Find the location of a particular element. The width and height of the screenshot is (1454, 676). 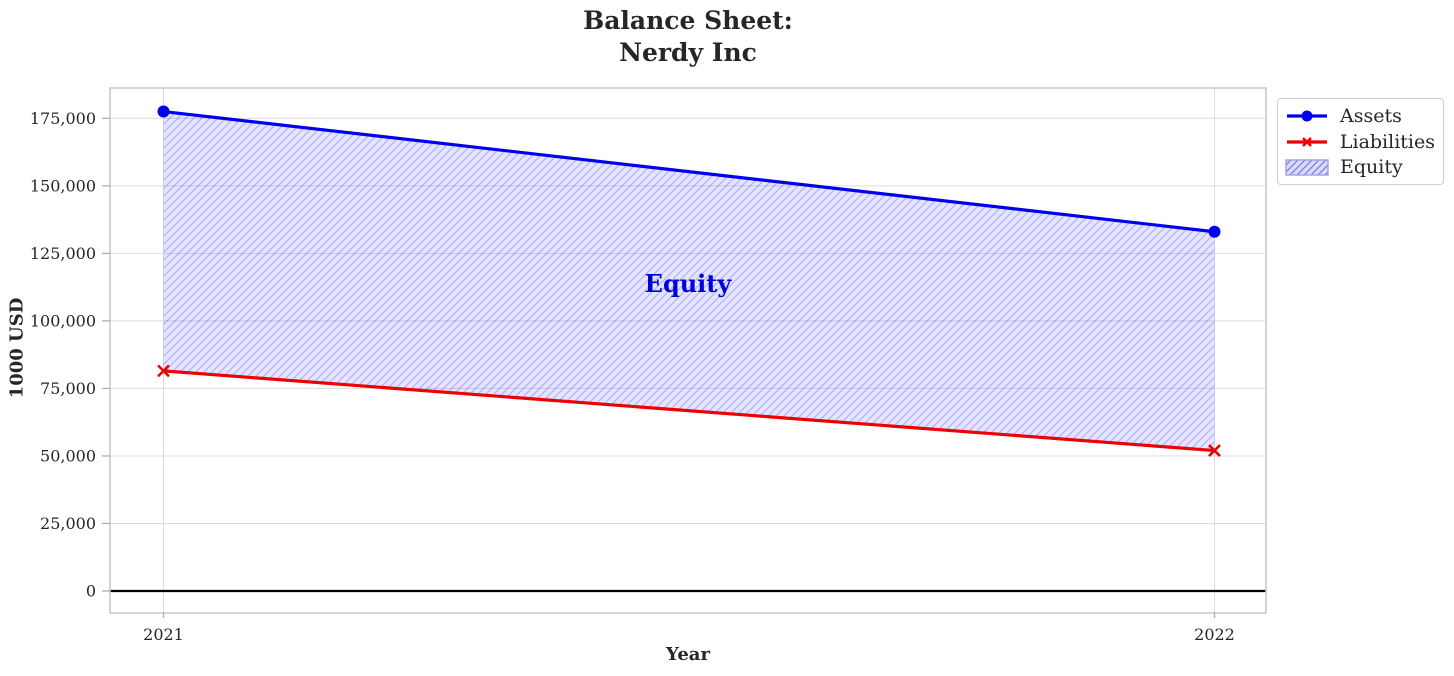

legend: Assets Liabilities Equity is located at coordinates (1360, 141).